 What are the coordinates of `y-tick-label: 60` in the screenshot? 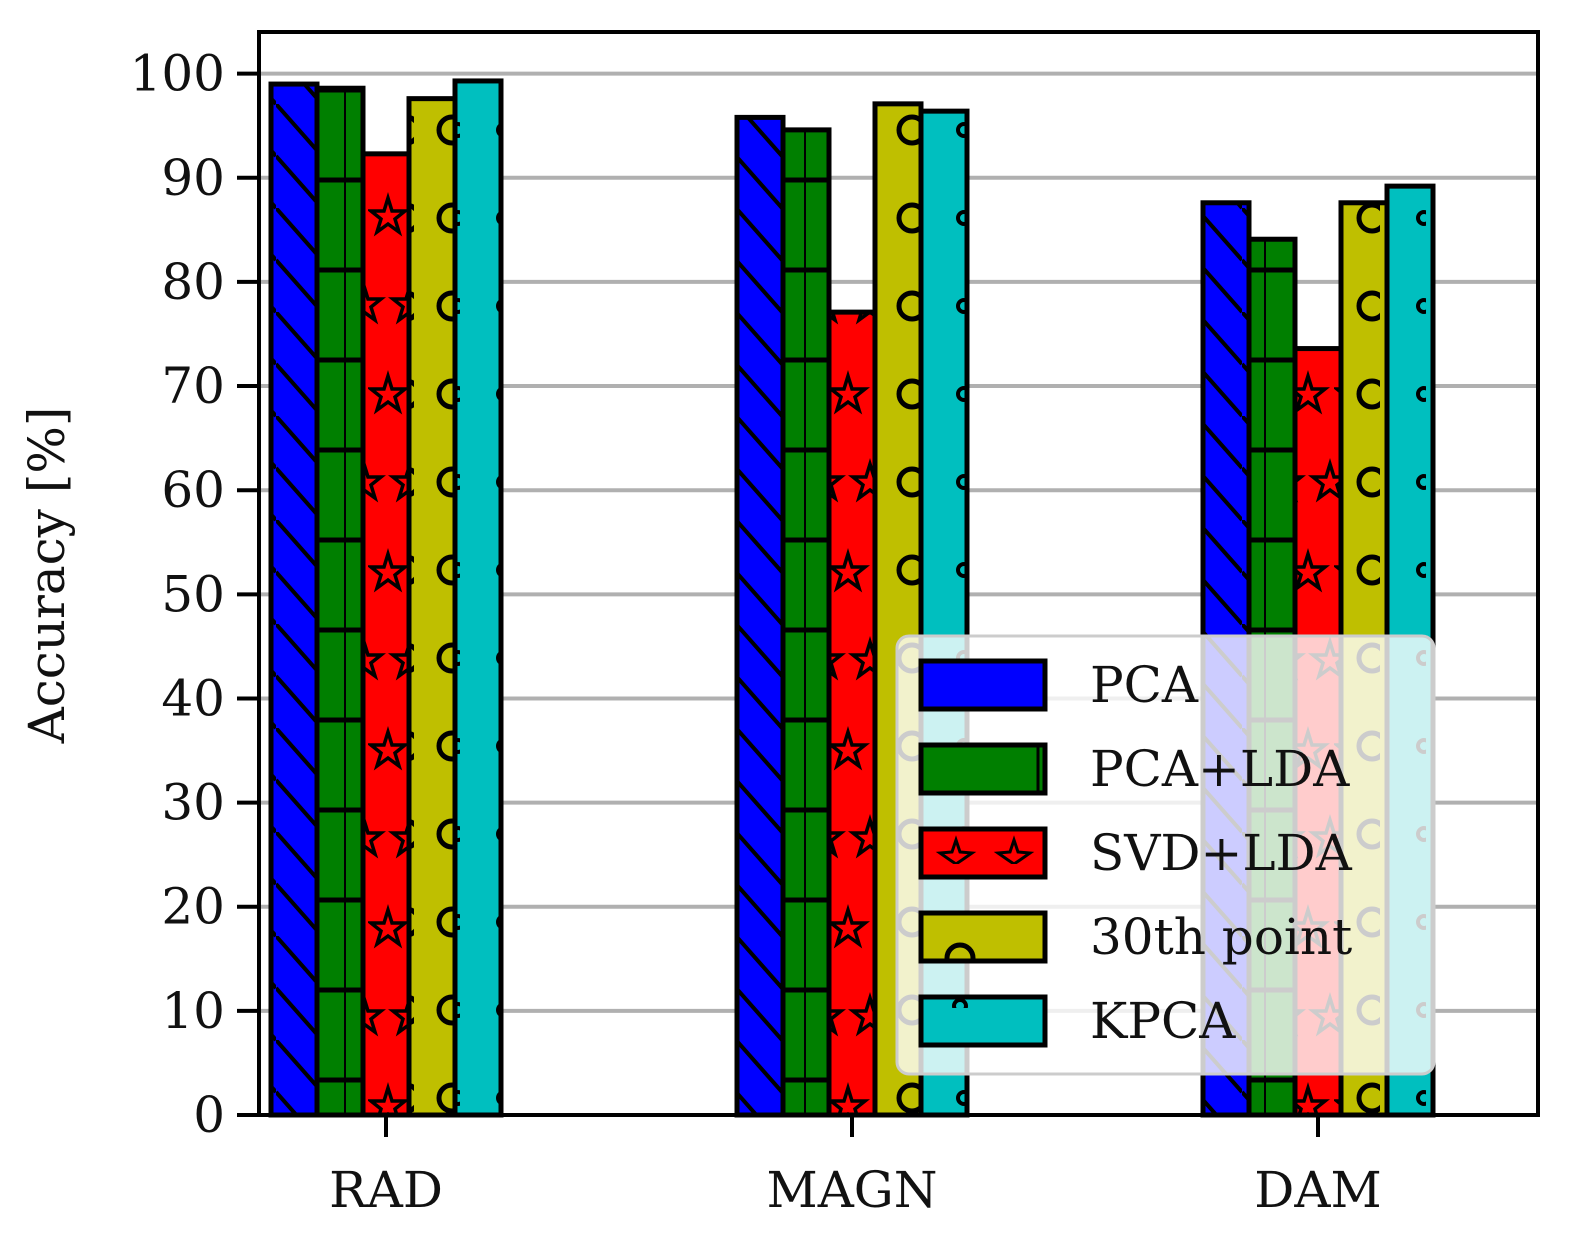 It's located at (193, 490).